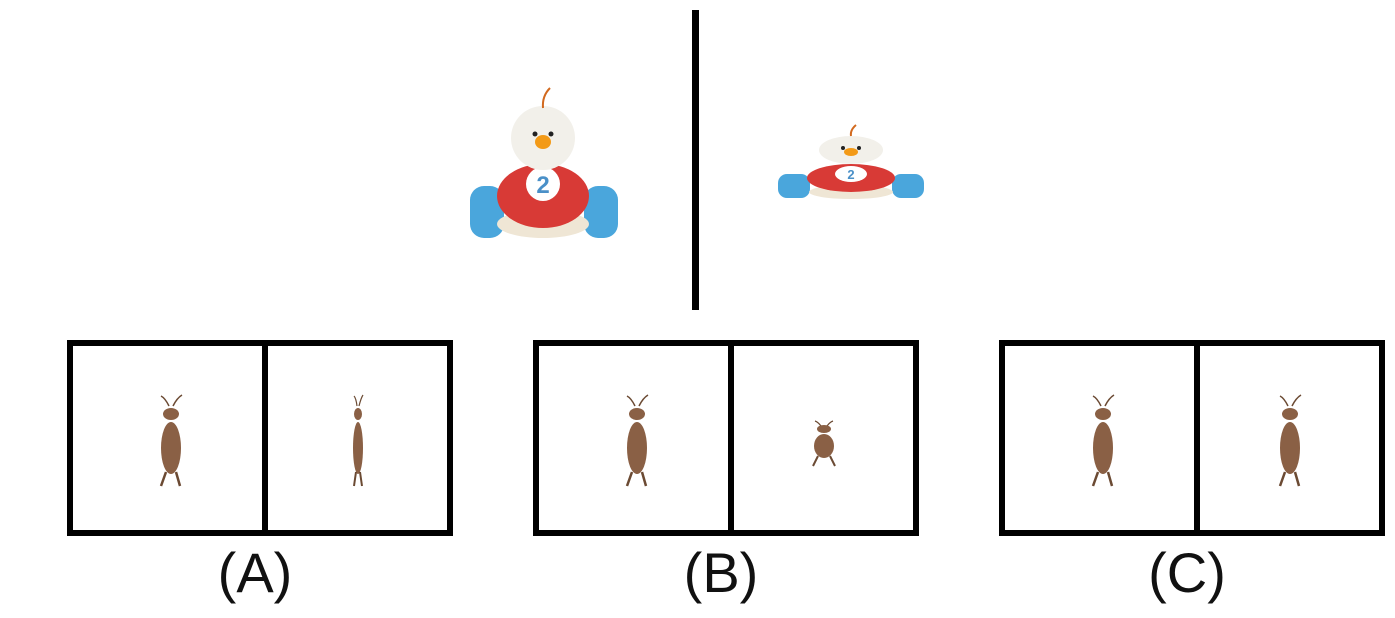 Image resolution: width=1395 pixels, height=618 pixels. What do you see at coordinates (731, 438) in the screenshot?
I see `option-b-divider` at bounding box center [731, 438].